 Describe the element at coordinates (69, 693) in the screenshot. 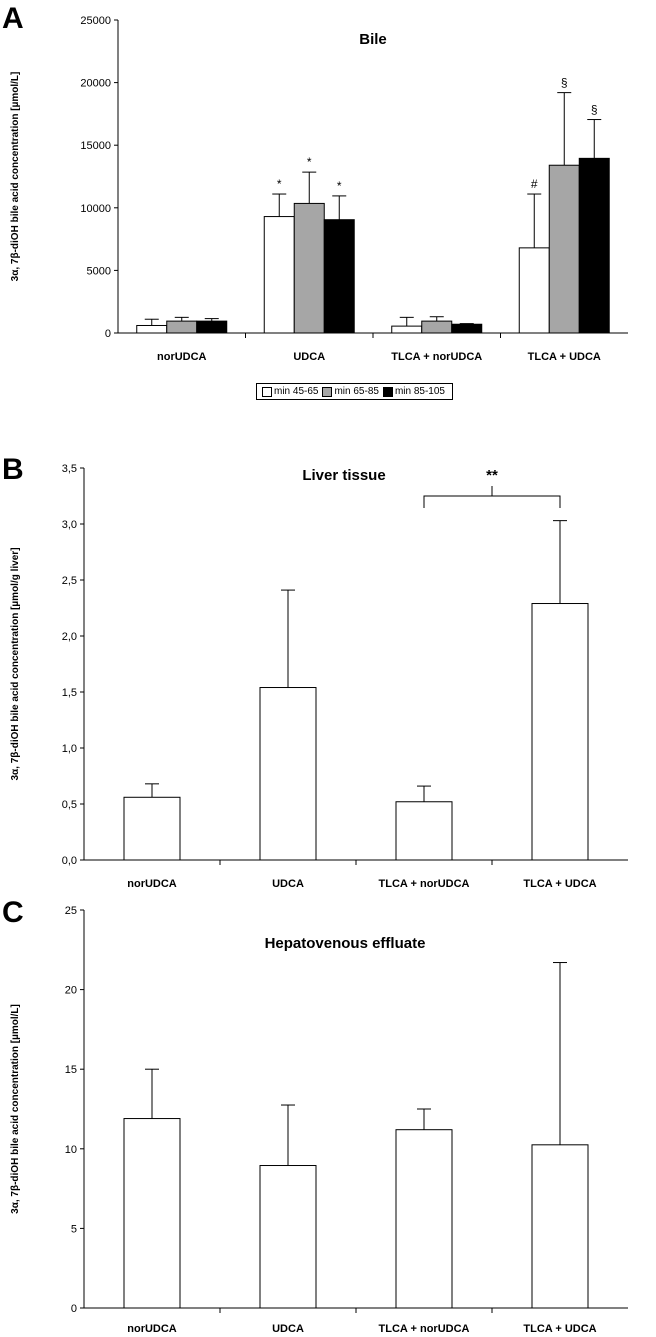

I see `y-tick-label: 1,5` at that location.